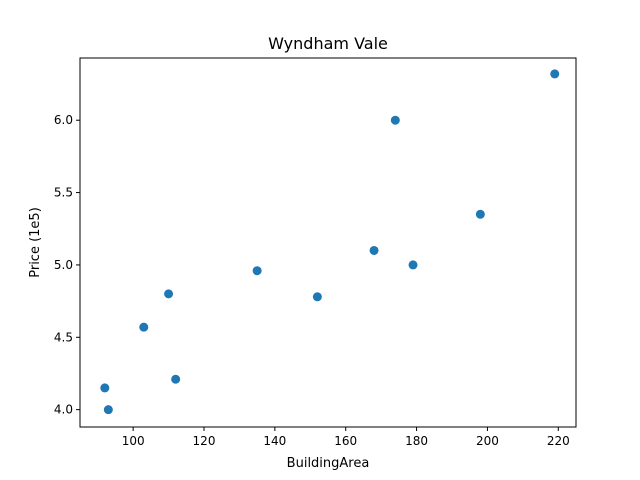 The height and width of the screenshot is (480, 640). What do you see at coordinates (35, 242) in the screenshot?
I see `y-axis-label: Price (1e5)` at bounding box center [35, 242].